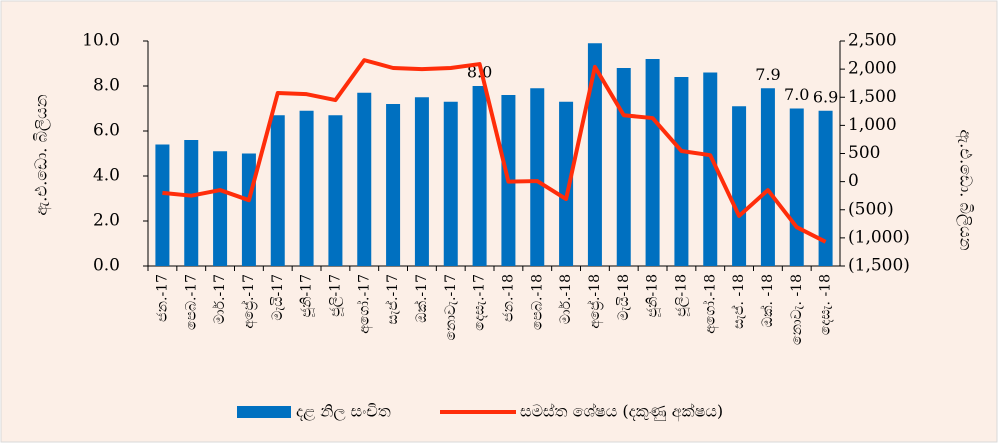  I want to click on legend-label: සමස්ත ශේෂය (දකුණු අක්ෂය), so click(621, 412).